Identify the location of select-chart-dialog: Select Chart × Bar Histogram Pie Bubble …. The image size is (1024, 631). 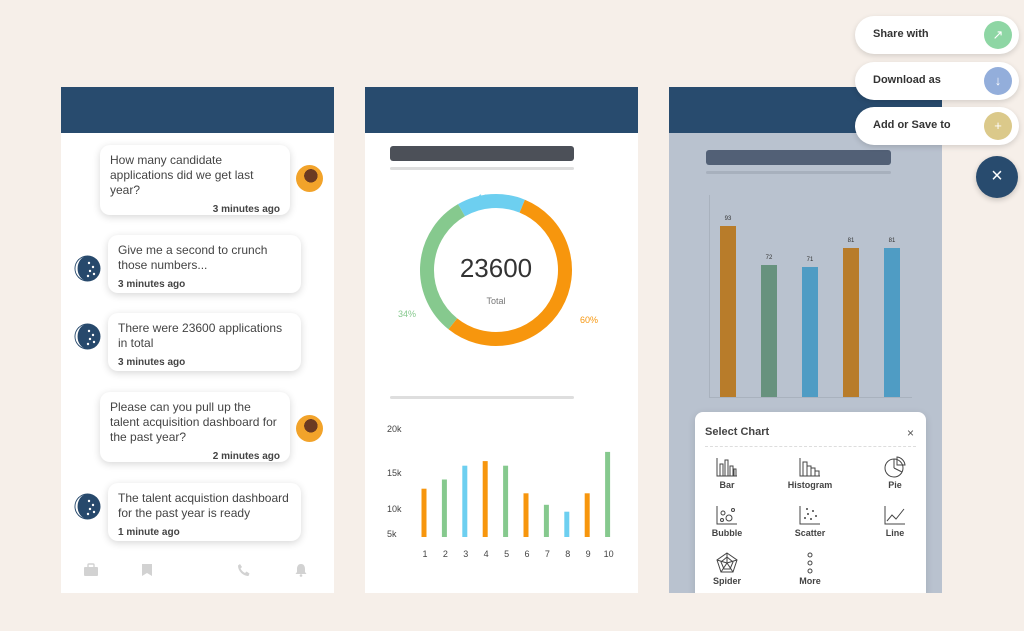
(810, 502).